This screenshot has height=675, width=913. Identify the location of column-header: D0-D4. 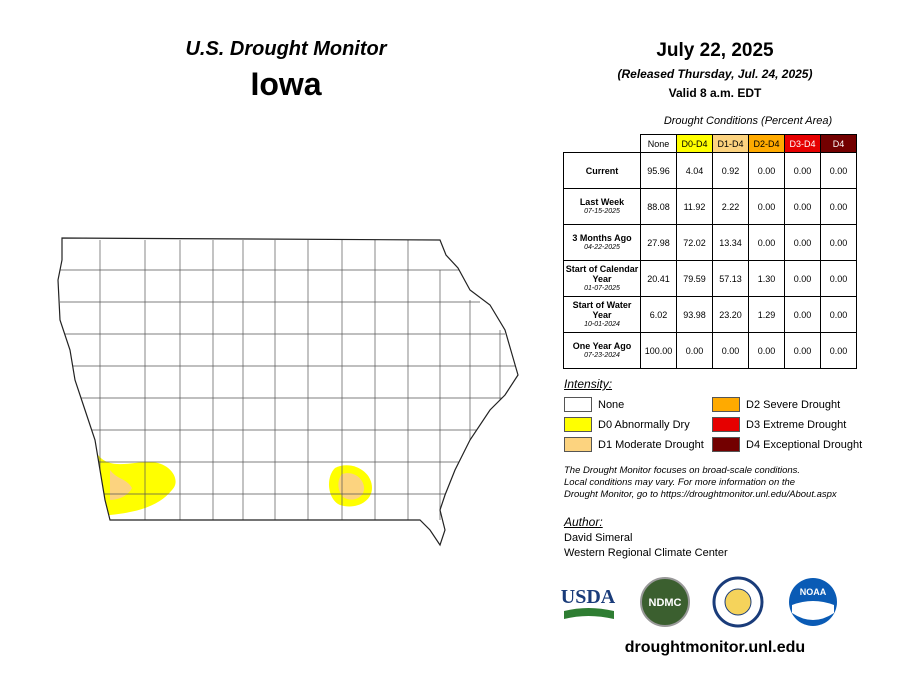
(694, 143).